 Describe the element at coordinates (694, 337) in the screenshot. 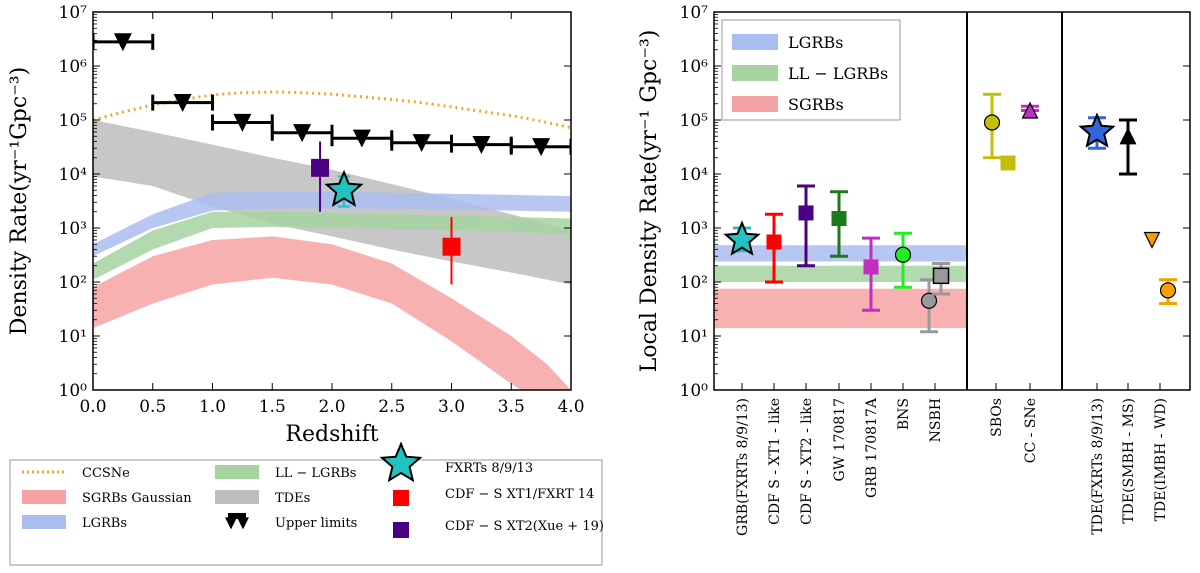

I see `right-y-tick-label: 10¹` at that location.